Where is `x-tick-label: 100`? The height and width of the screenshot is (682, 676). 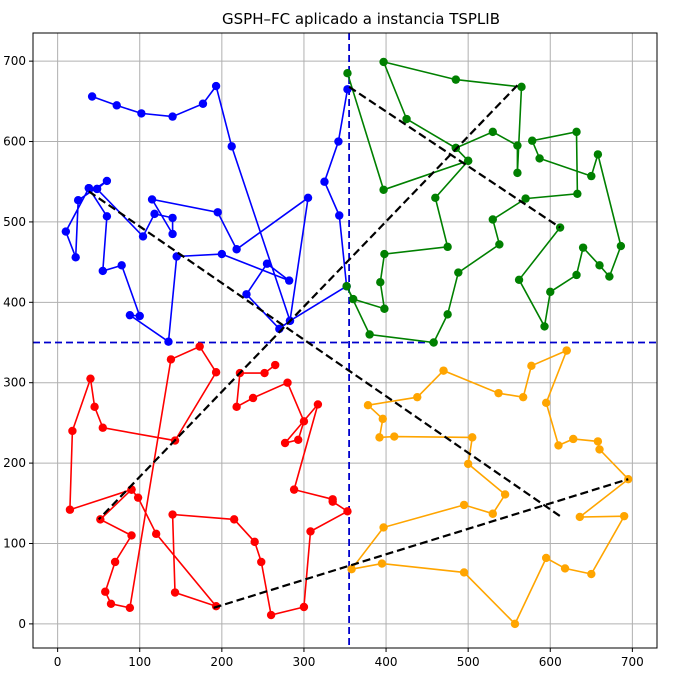
x-tick-label: 100 is located at coordinates (139, 662).